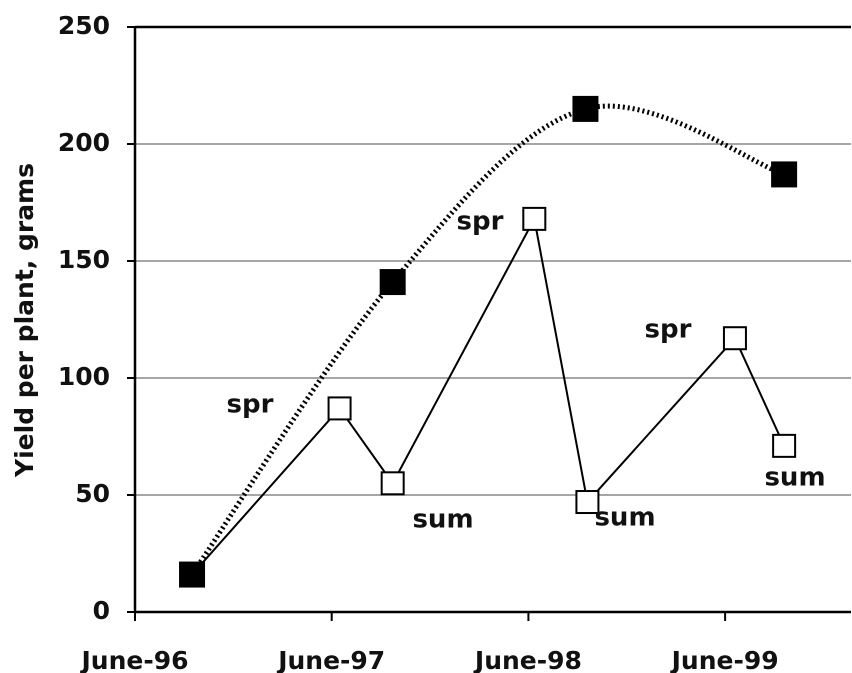 This screenshot has height=673, width=852. What do you see at coordinates (101, 610) in the screenshot?
I see `y-tick-label: 0` at bounding box center [101, 610].